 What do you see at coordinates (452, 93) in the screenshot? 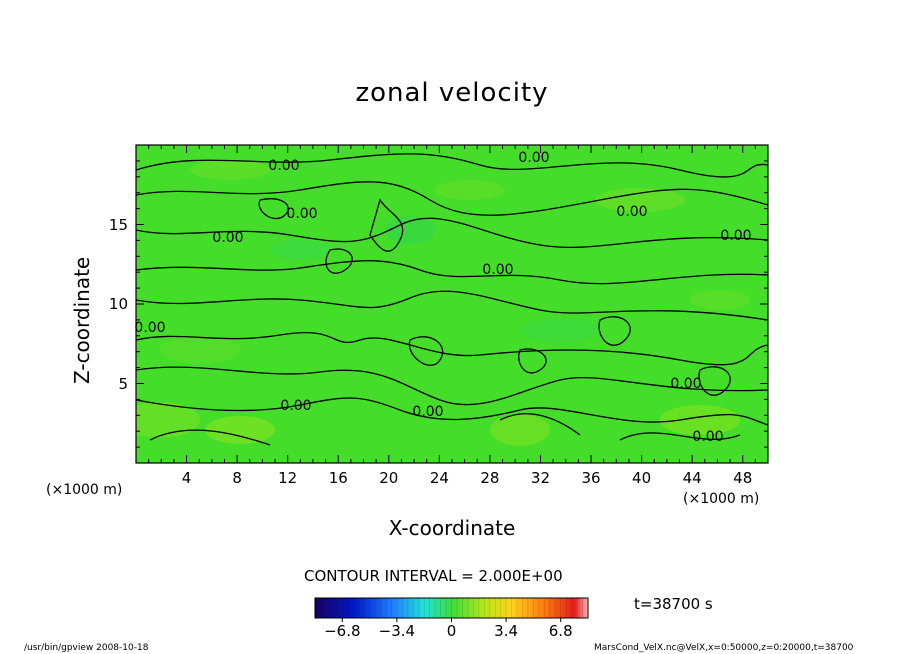
I see `chart-title: zonal velocity` at bounding box center [452, 93].